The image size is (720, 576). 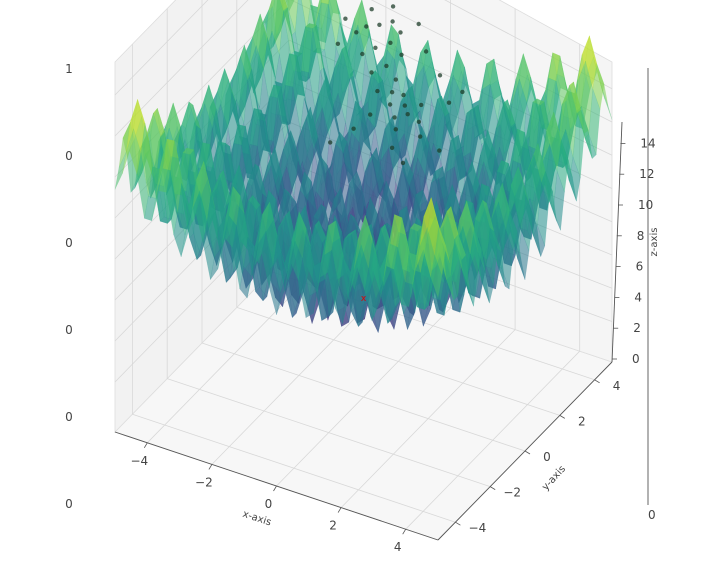 What do you see at coordinates (646, 174) in the screenshot?
I see `z-tick-label: 12` at bounding box center [646, 174].